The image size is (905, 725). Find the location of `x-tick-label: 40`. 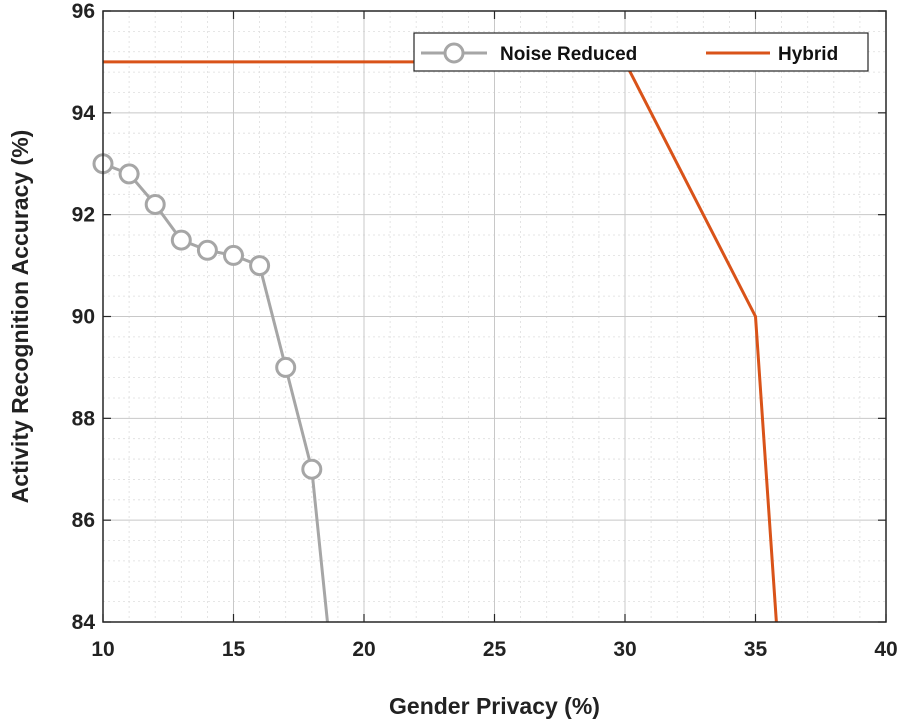

x-tick-label: 40 is located at coordinates (885, 649).